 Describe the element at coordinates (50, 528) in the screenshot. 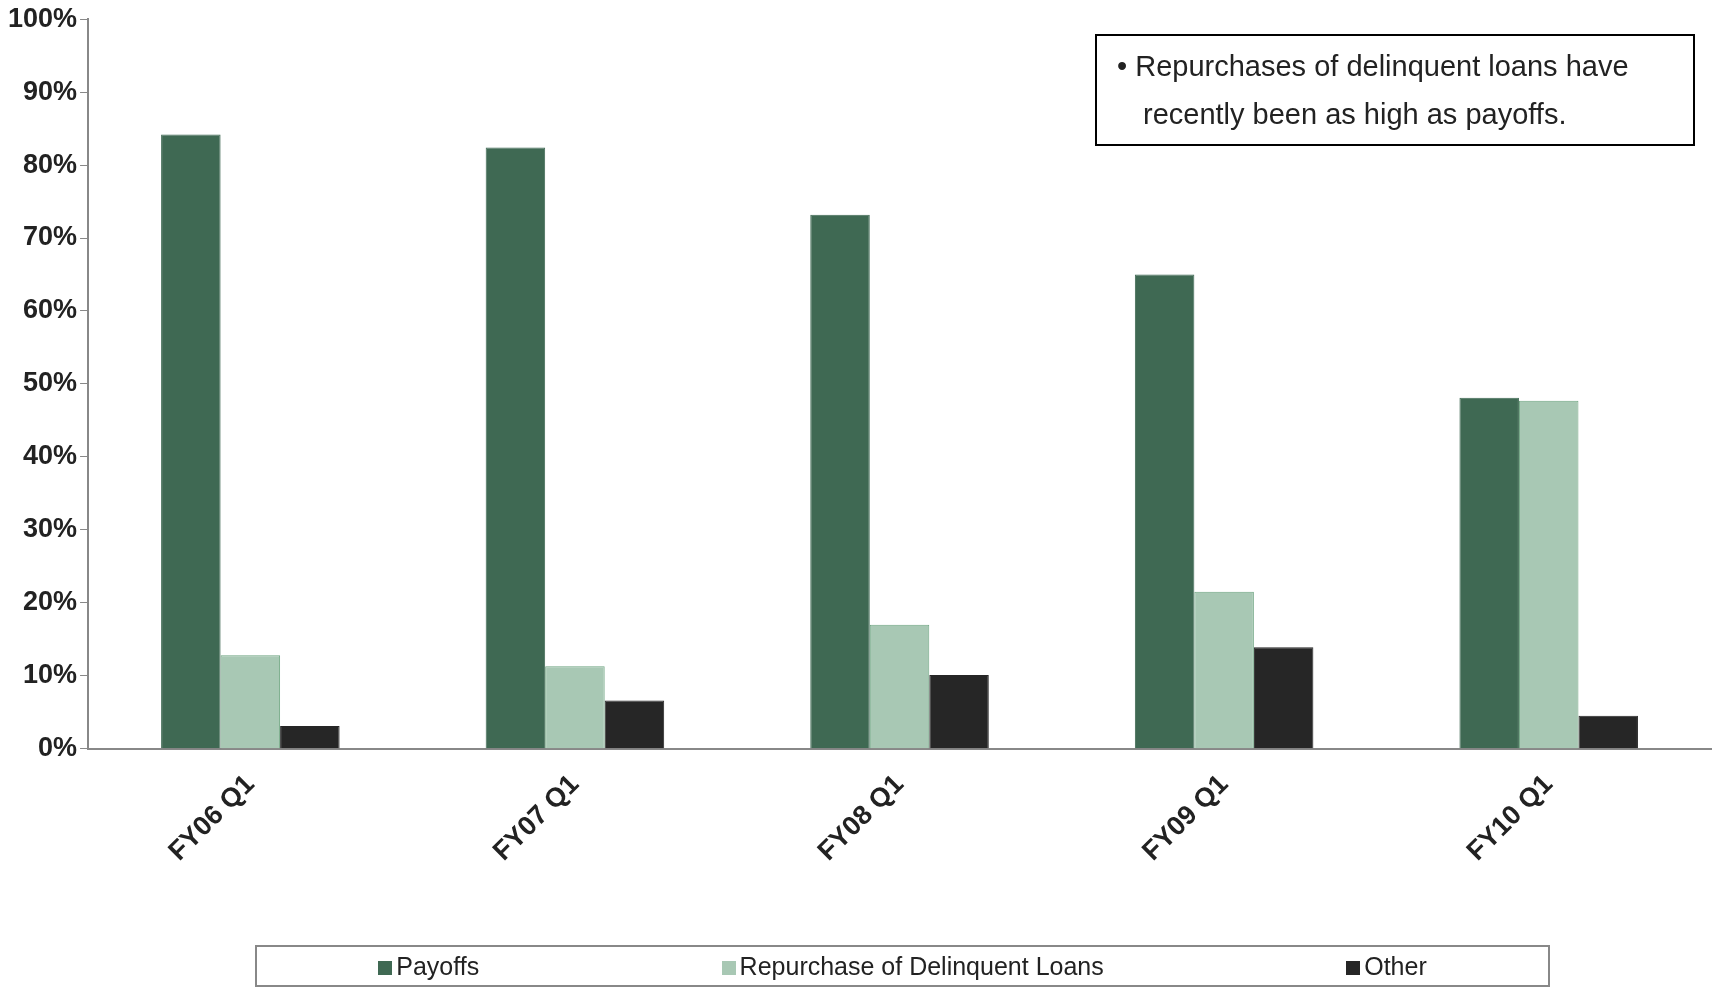

I see `y-tick-label: 30%` at that location.